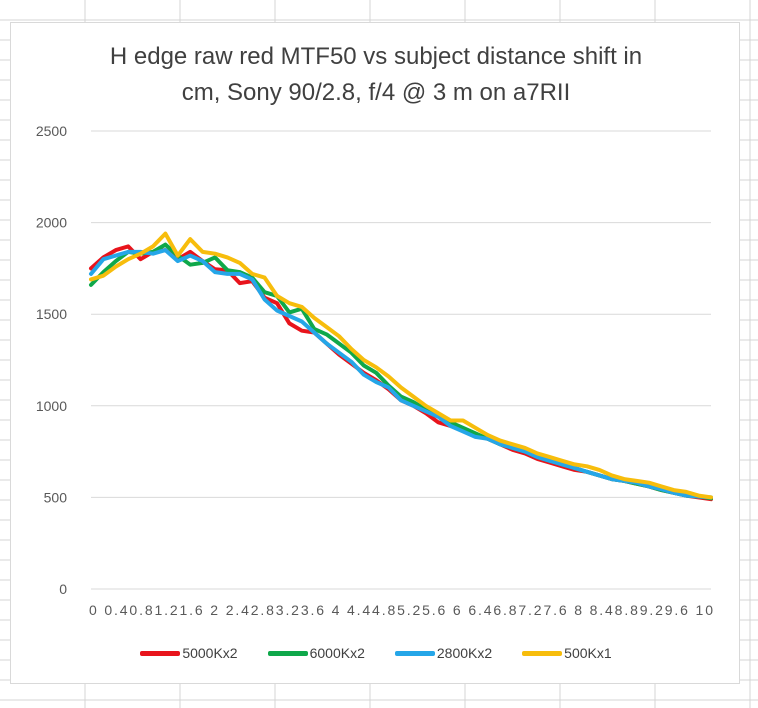  What do you see at coordinates (588, 653) in the screenshot?
I see `legend-label: 500Kx1` at bounding box center [588, 653].